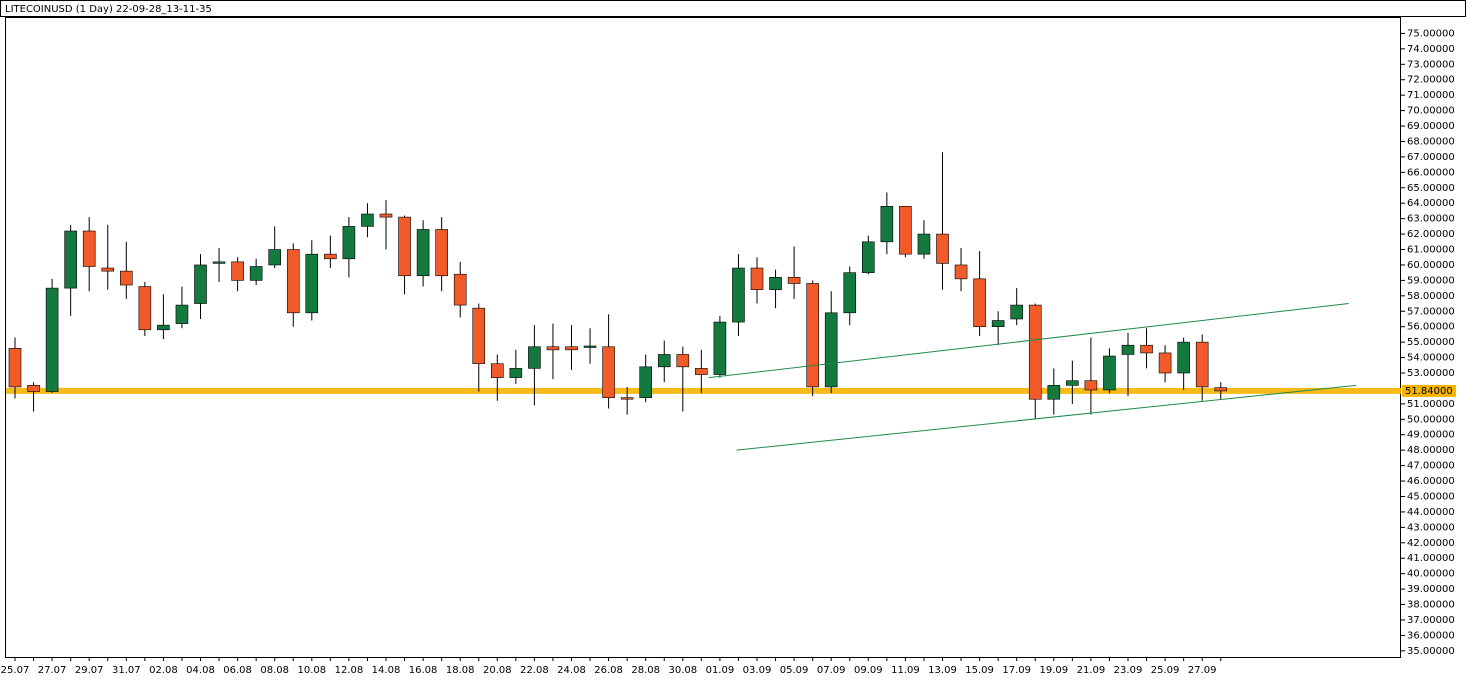  Describe the element at coordinates (868, 670) in the screenshot. I see `x-tick-label: 09.09` at that location.